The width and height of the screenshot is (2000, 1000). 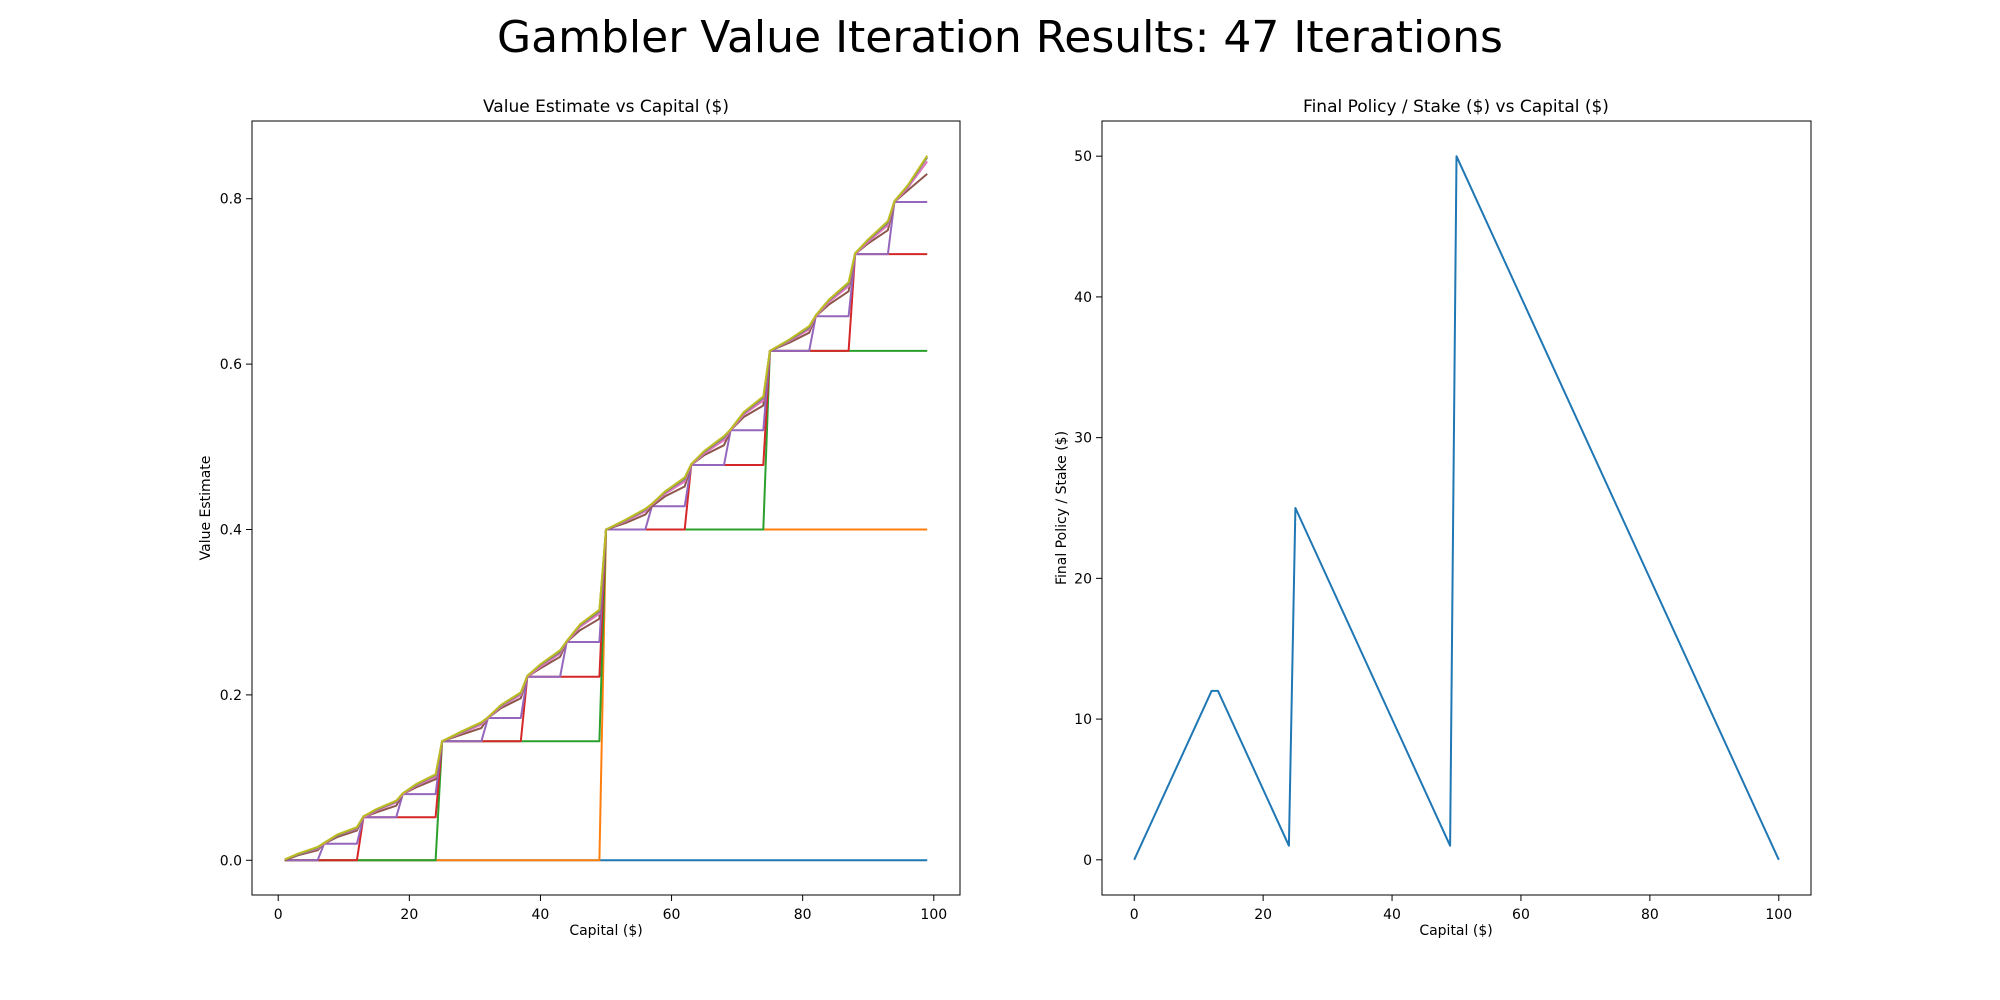 I want to click on y-tick-label: 0.6, so click(x=231, y=365).